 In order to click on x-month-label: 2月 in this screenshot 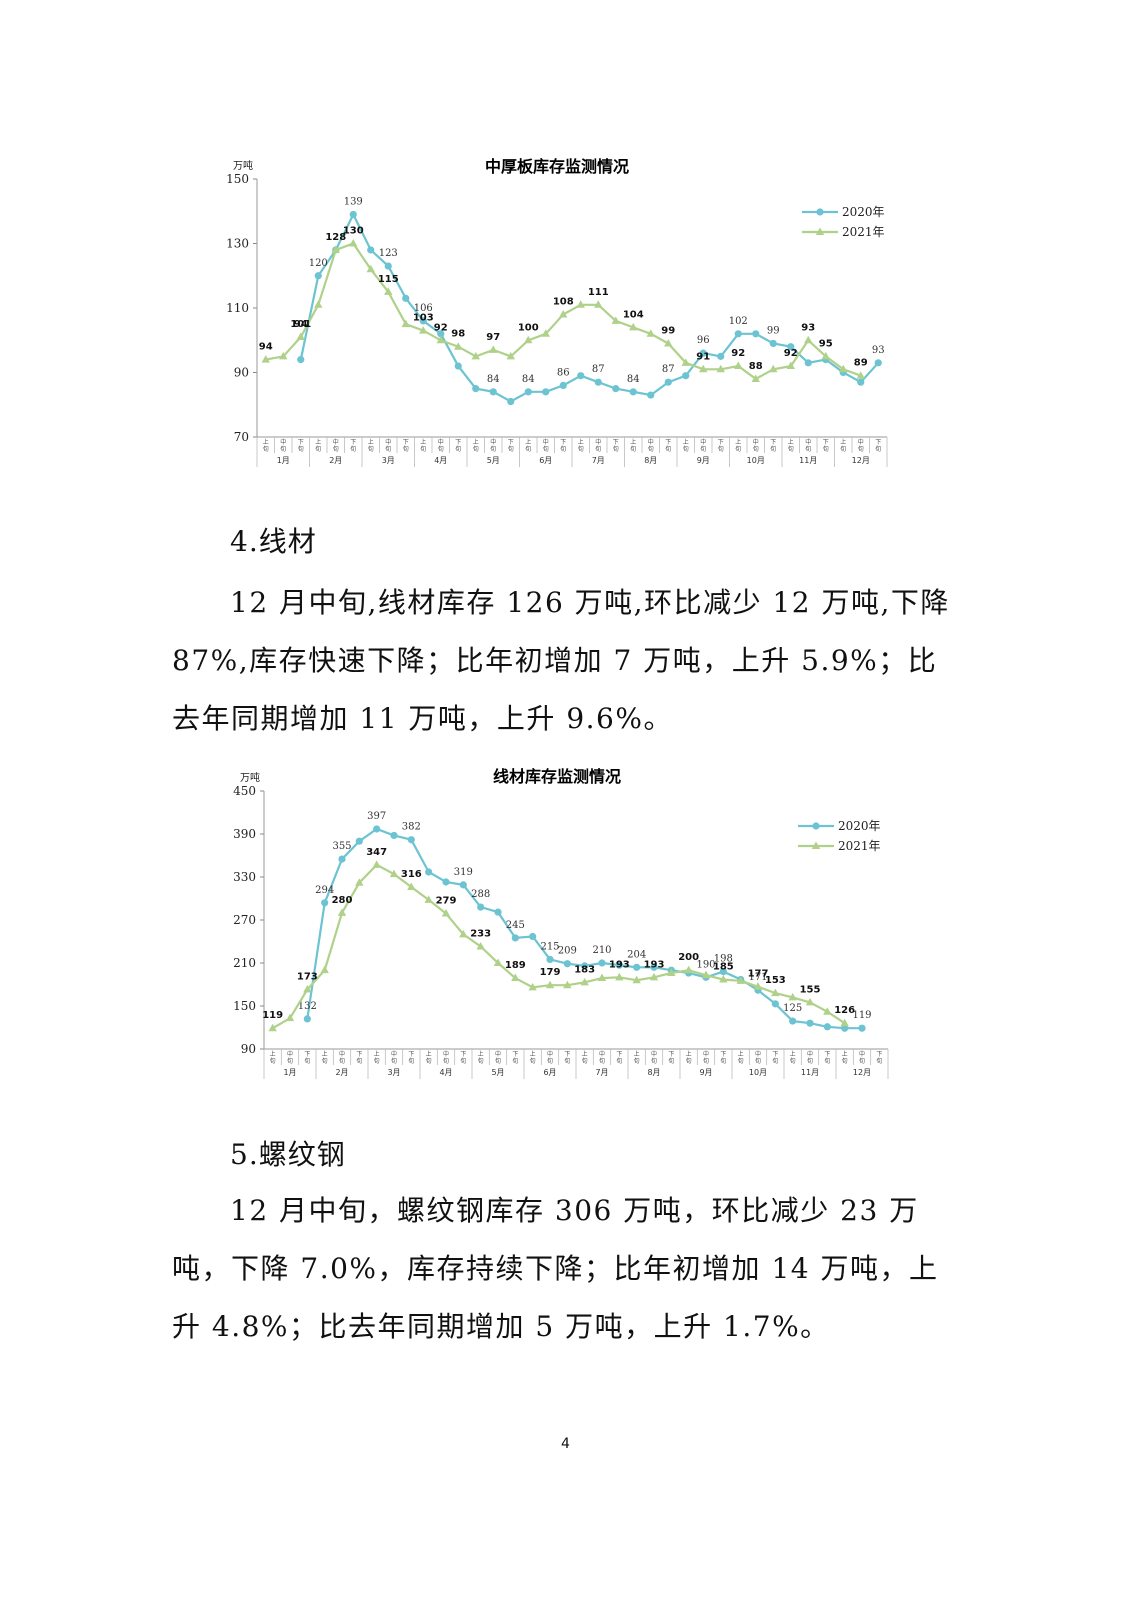, I will do `click(335, 460)`.